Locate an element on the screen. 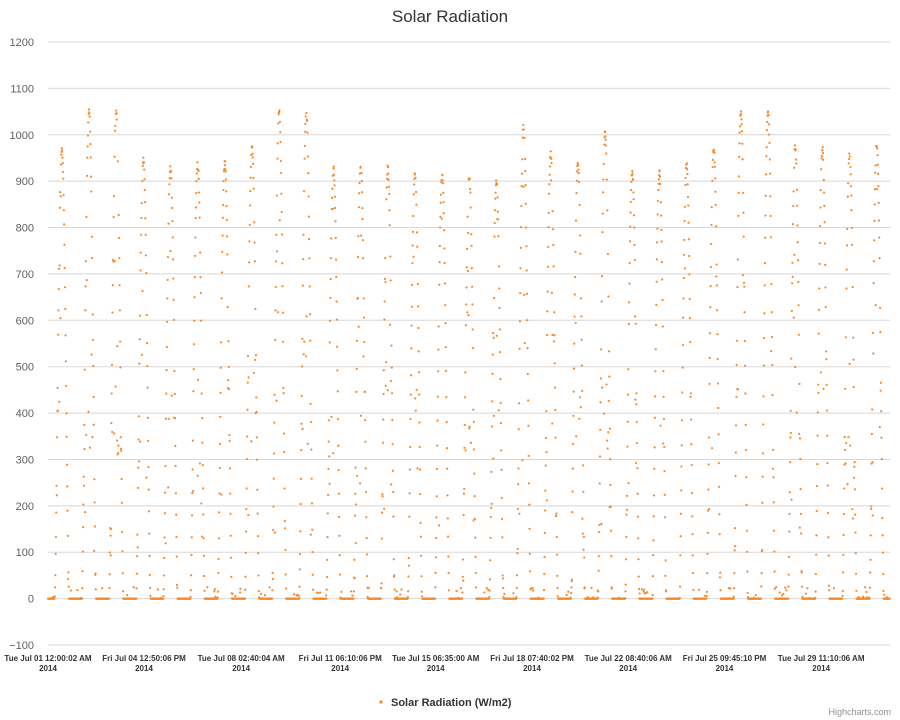 The width and height of the screenshot is (900, 720). legend: Solar Radiation (W/m2) is located at coordinates (445, 703).